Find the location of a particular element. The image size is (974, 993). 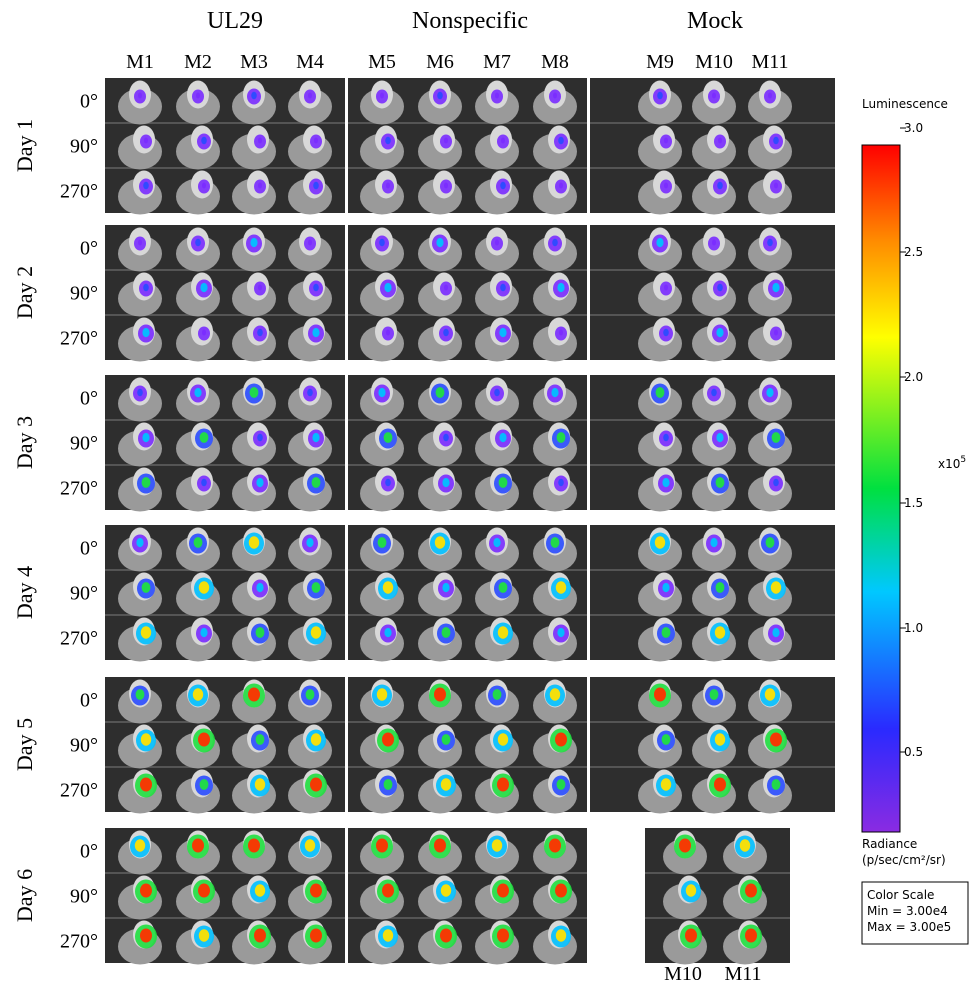

angle-label: 90° is located at coordinates (84, 746).